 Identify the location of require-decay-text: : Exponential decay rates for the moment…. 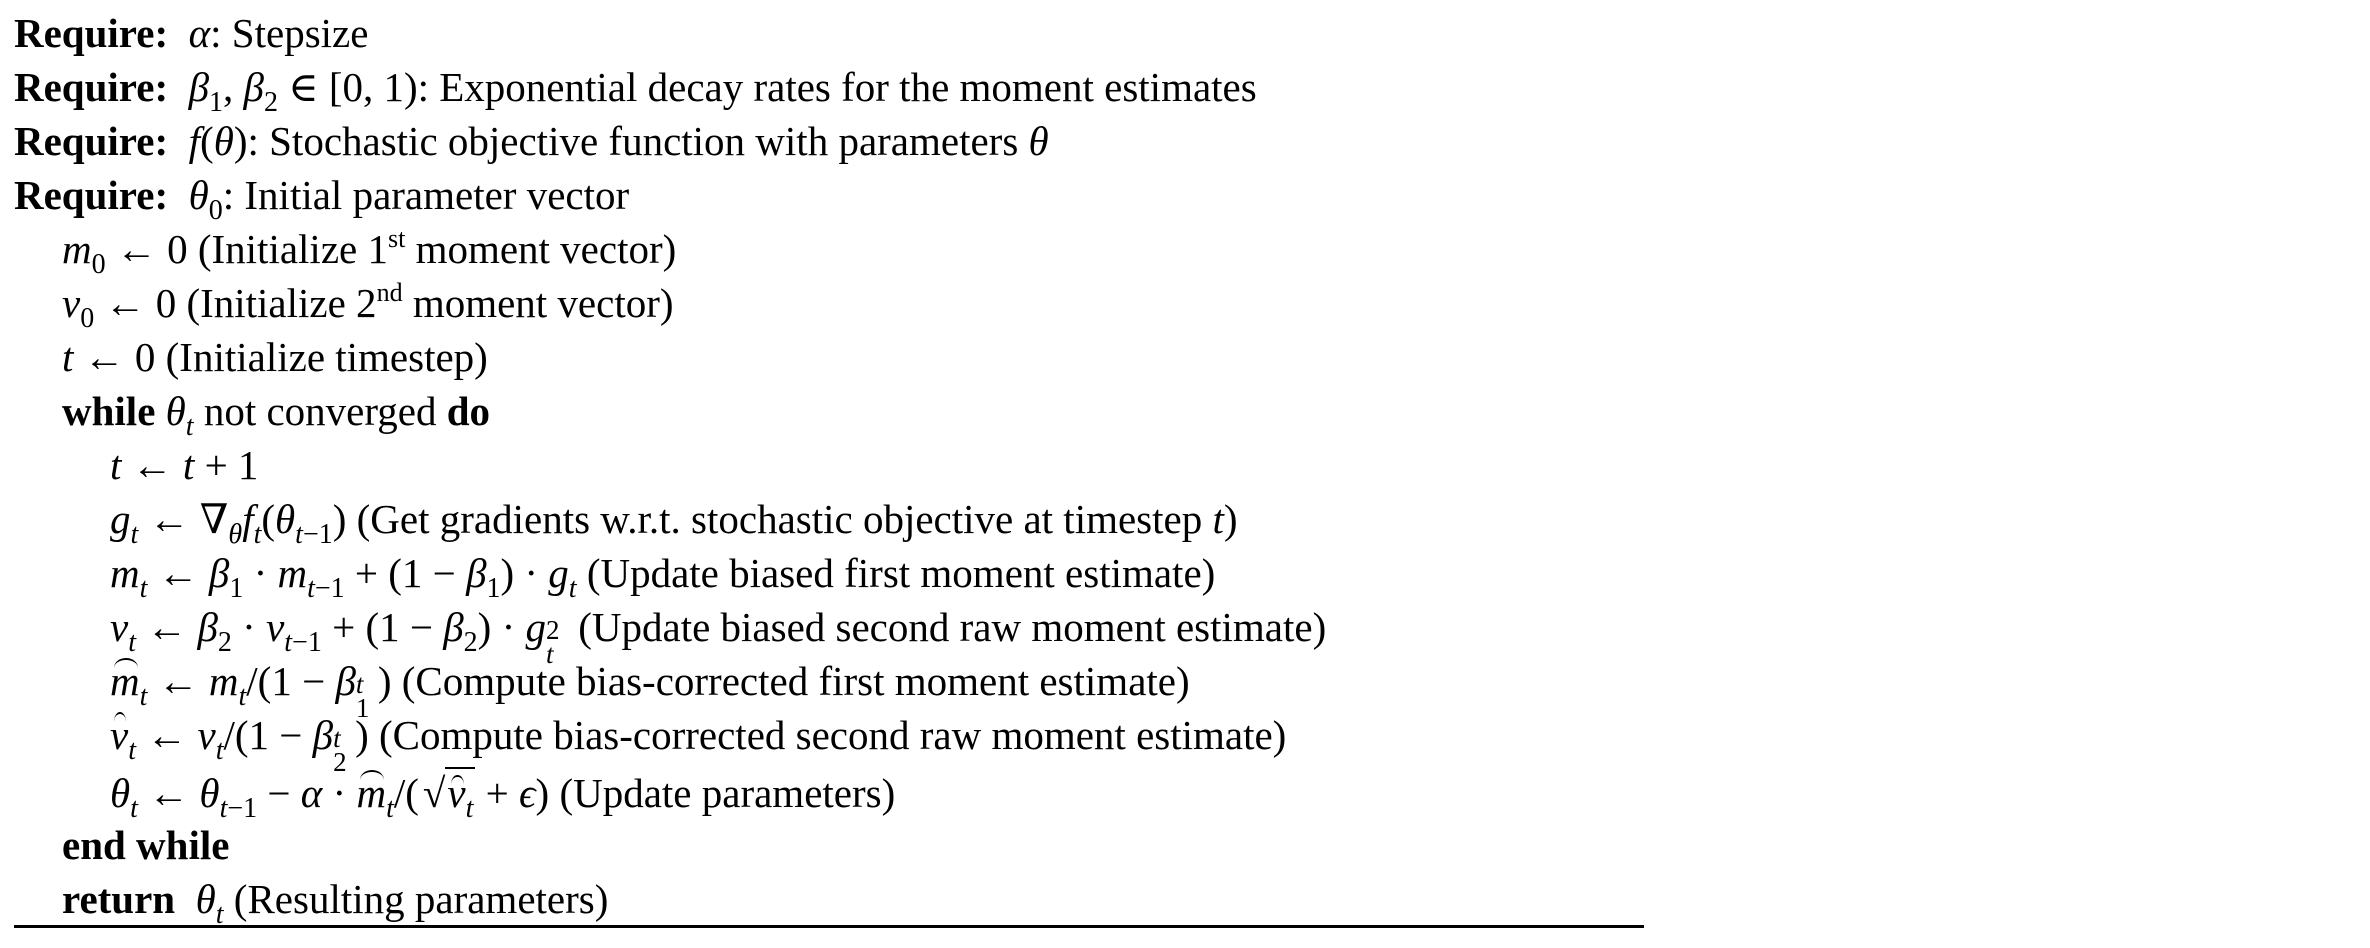
(837, 87).